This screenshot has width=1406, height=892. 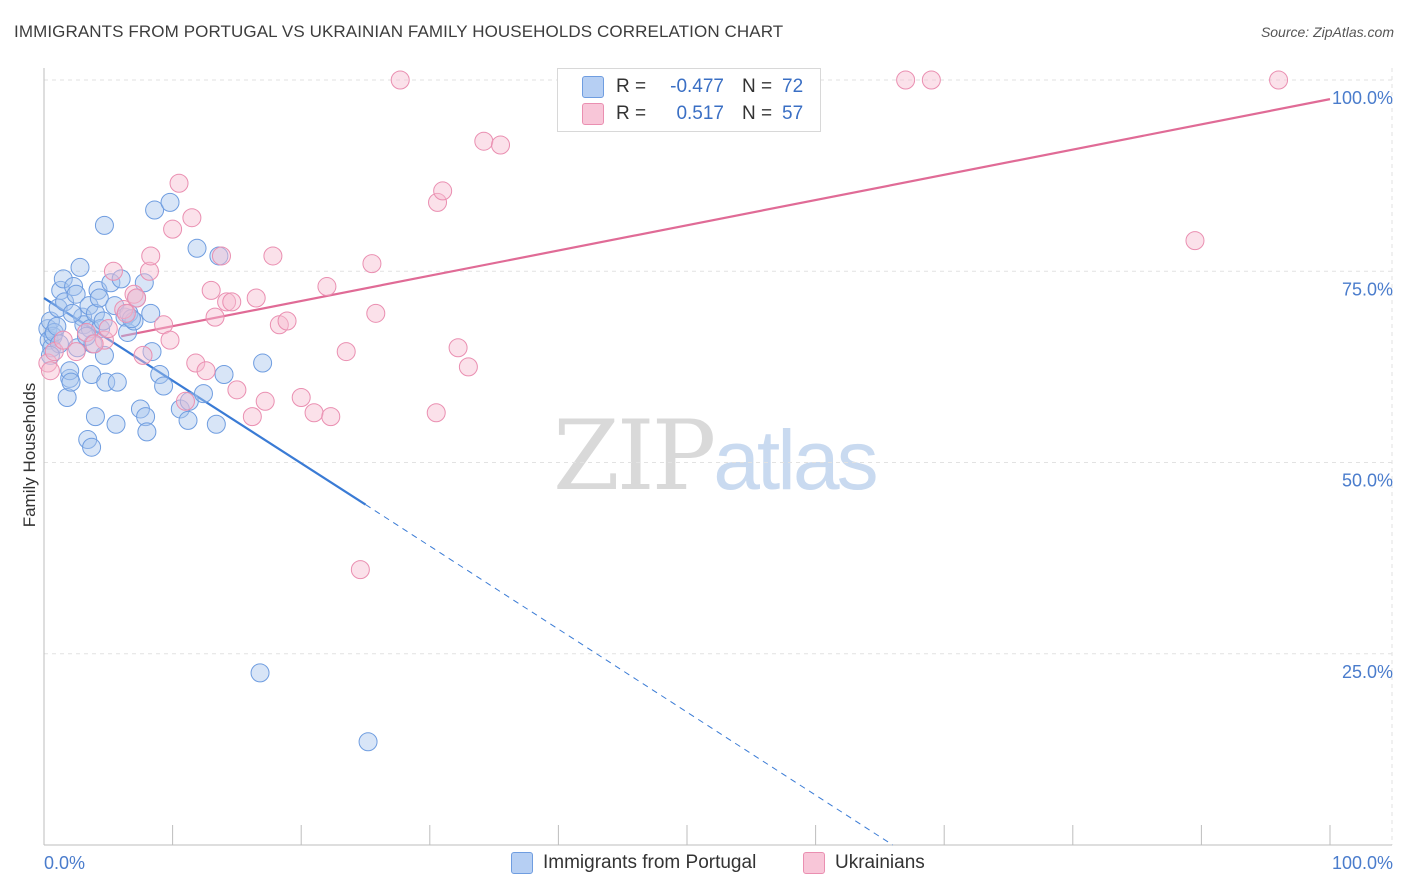 I want to click on legend-item-ukrainians: Ukrainians, so click(x=864, y=863).